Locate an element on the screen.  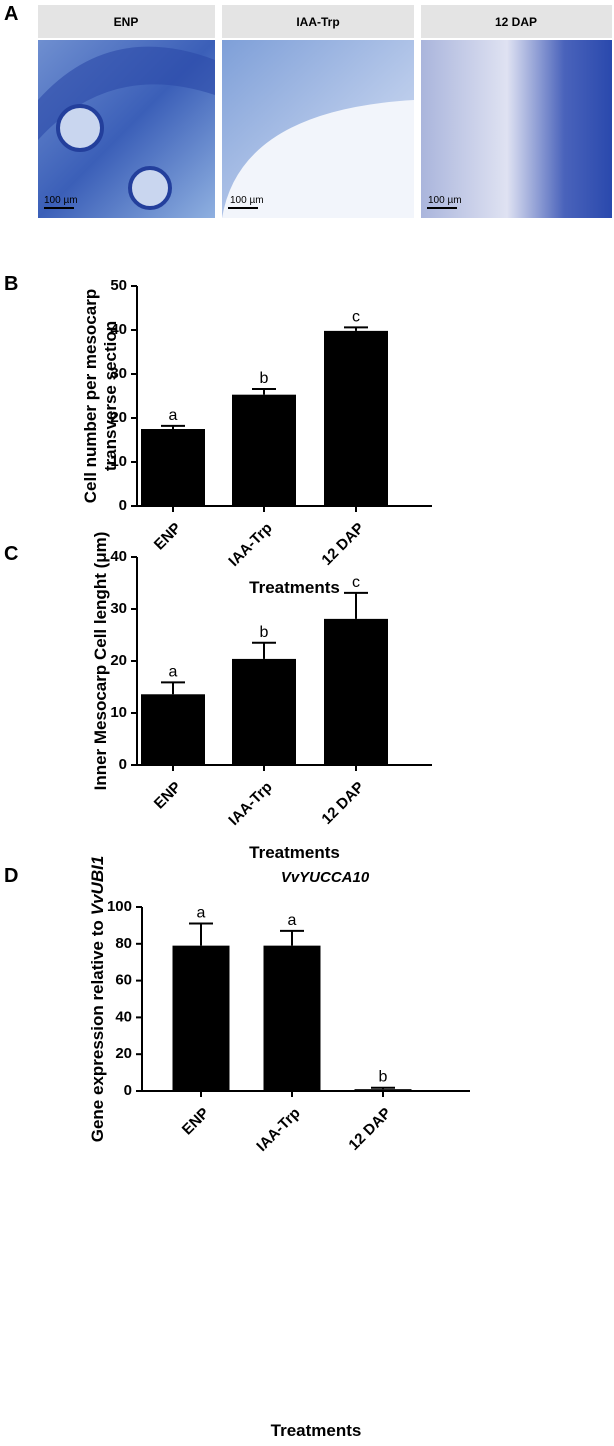
image-title: IAA-Trp is located at coordinates (317, 22).